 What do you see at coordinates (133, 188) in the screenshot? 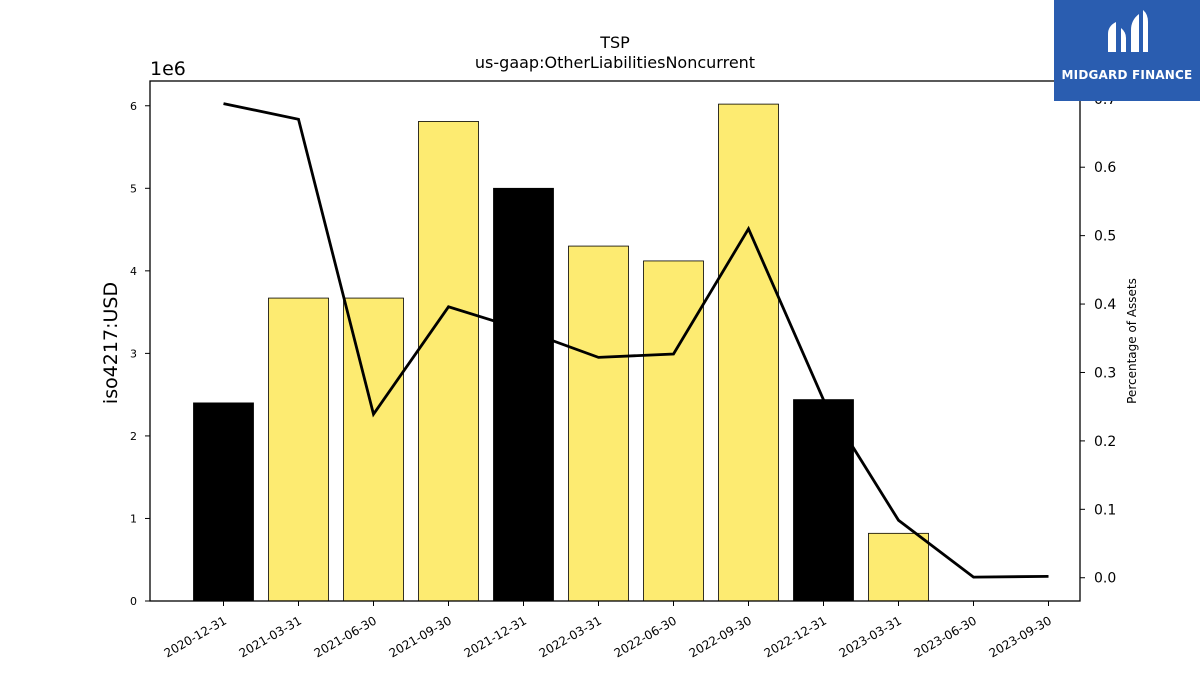
I see `y-tick-label: 5` at bounding box center [133, 188].